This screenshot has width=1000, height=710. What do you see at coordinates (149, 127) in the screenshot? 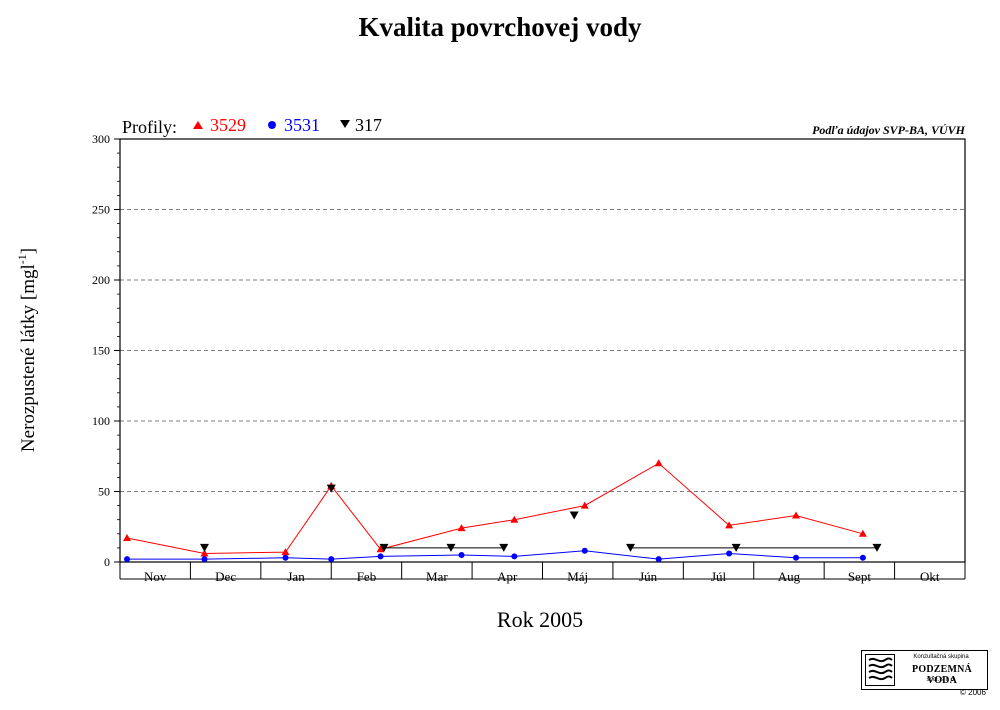
I see `legend-prefix: Profily:` at bounding box center [149, 127].